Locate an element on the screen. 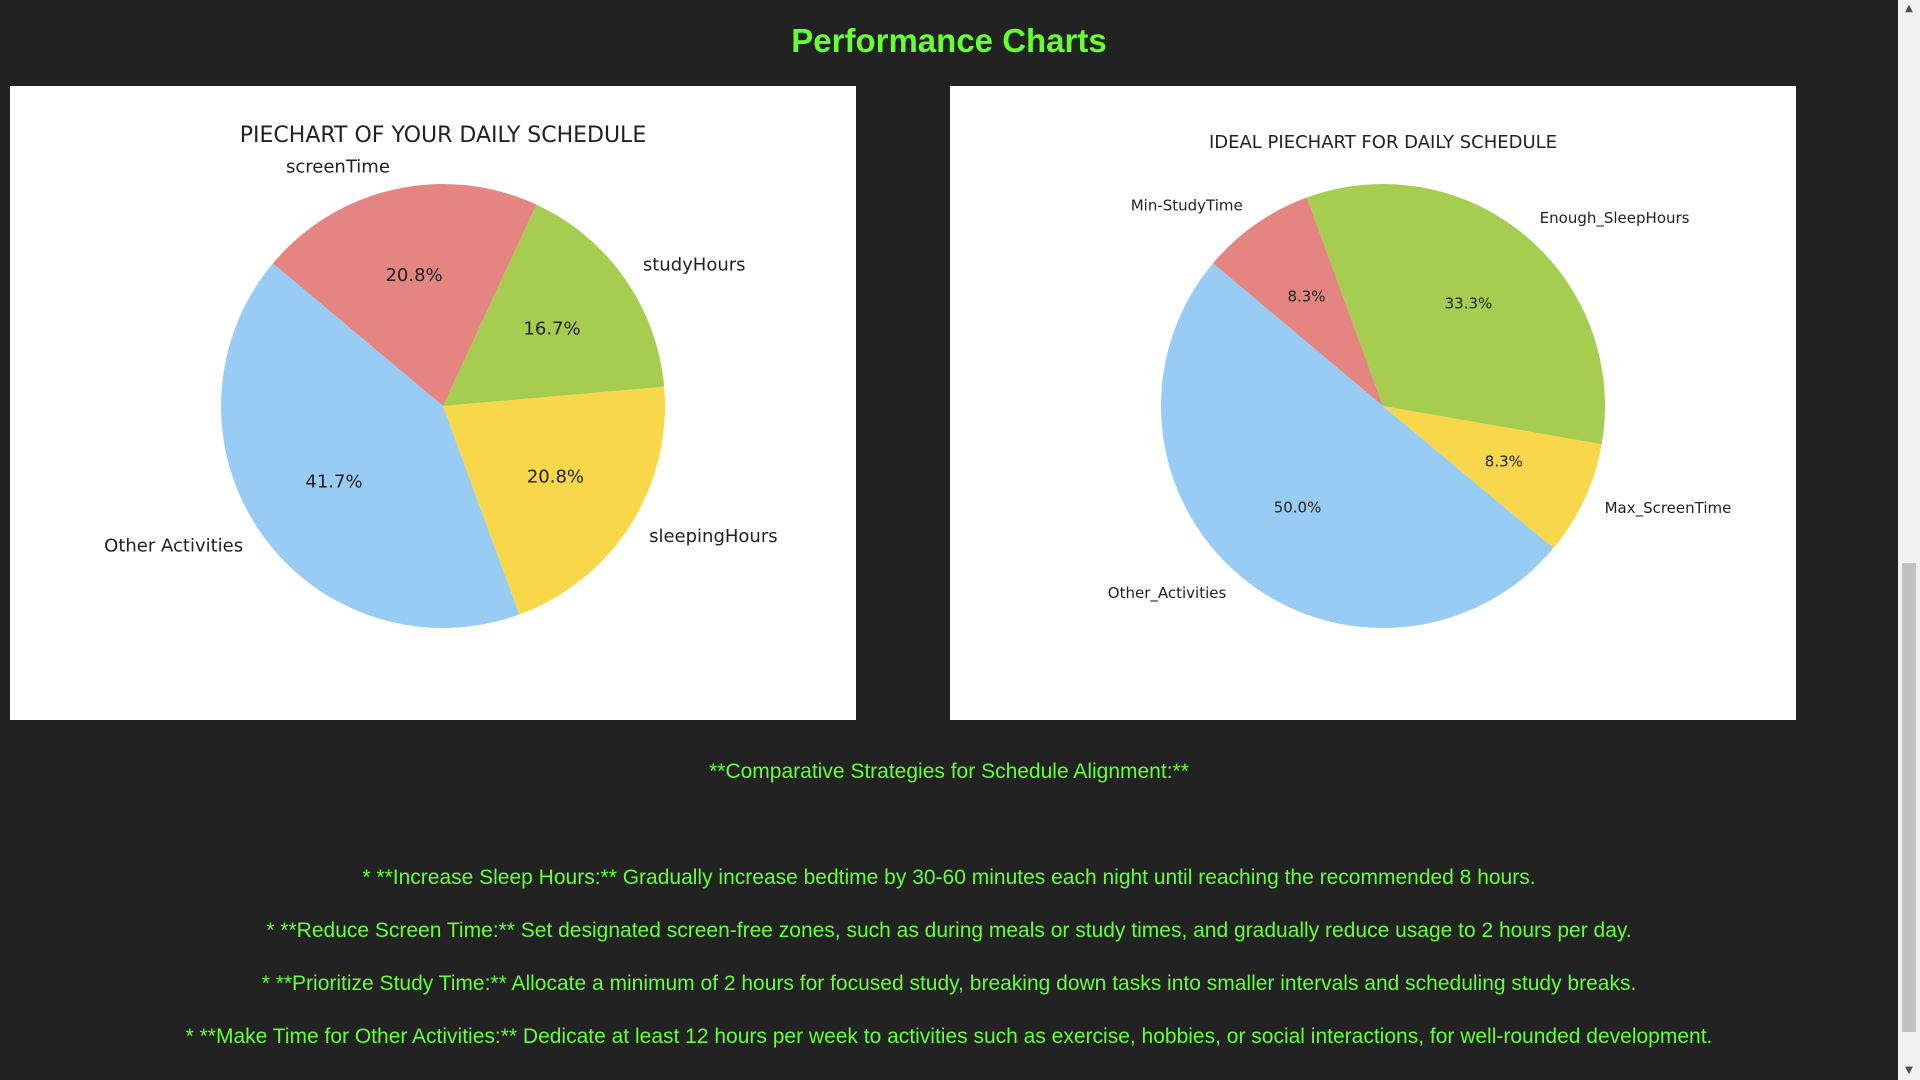  pie-slice-label: sleepingHours is located at coordinates (713, 536).